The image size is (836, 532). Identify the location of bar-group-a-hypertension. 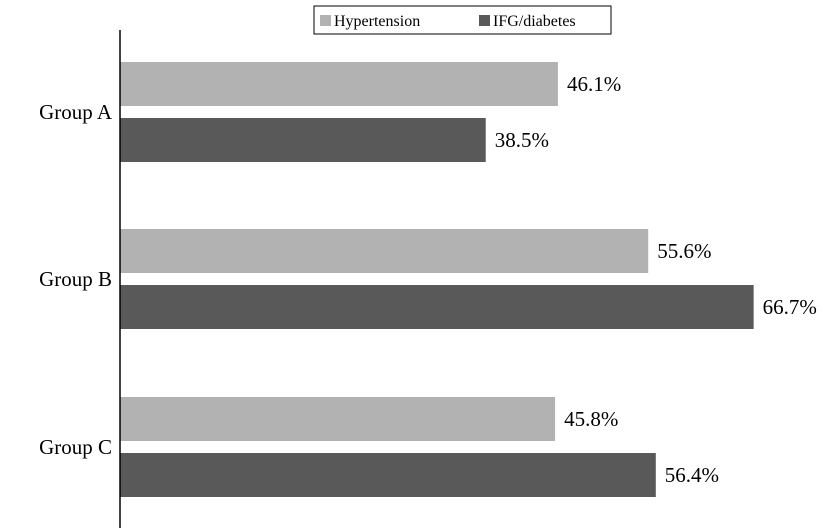
(339, 84).